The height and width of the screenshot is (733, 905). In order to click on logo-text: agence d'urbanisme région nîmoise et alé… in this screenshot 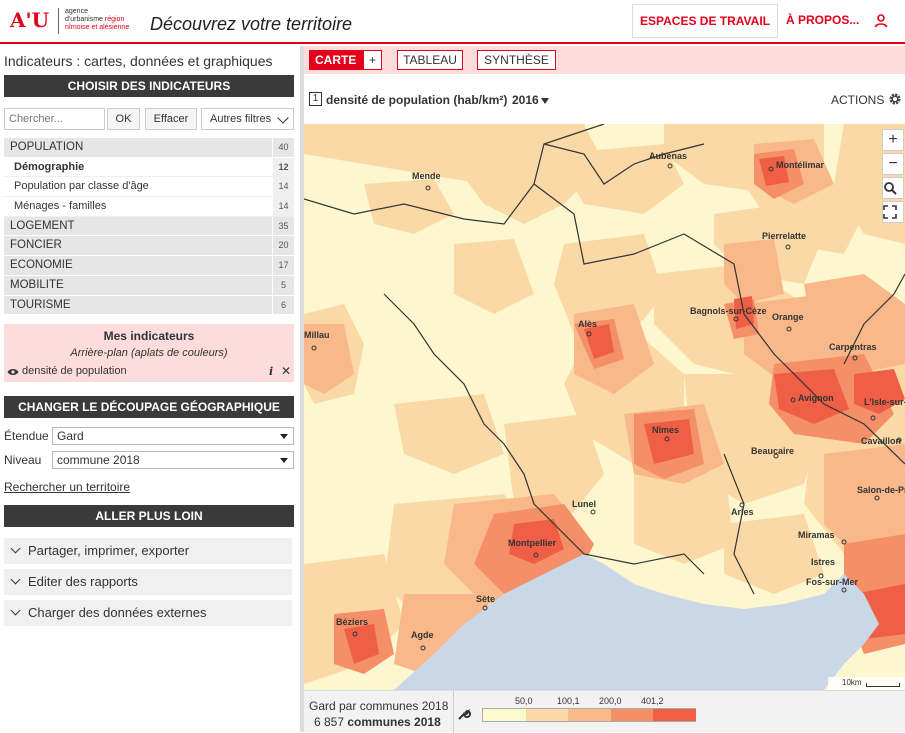, I will do `click(105, 20)`.